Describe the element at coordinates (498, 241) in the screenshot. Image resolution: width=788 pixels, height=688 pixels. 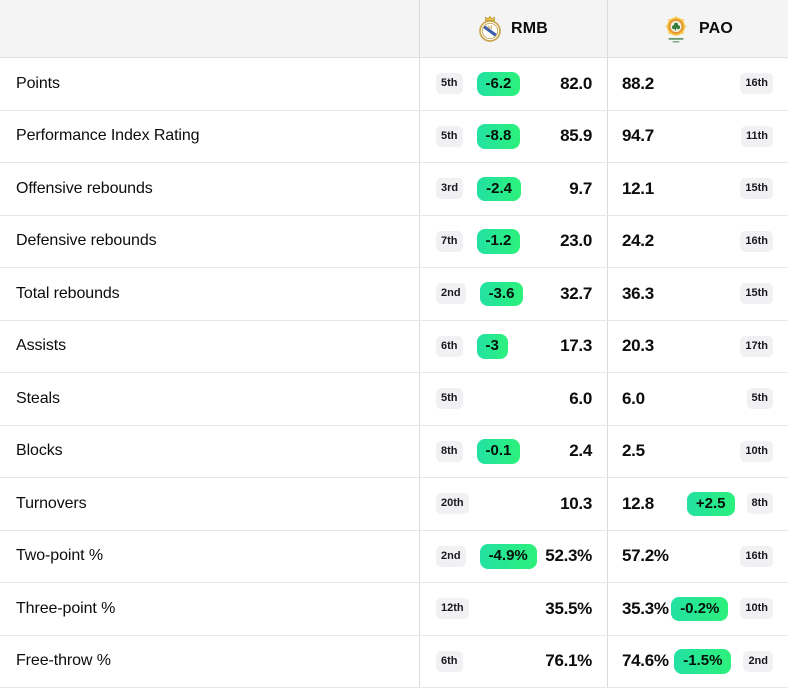
I see `rmb-diff-badge: -1.2` at that location.